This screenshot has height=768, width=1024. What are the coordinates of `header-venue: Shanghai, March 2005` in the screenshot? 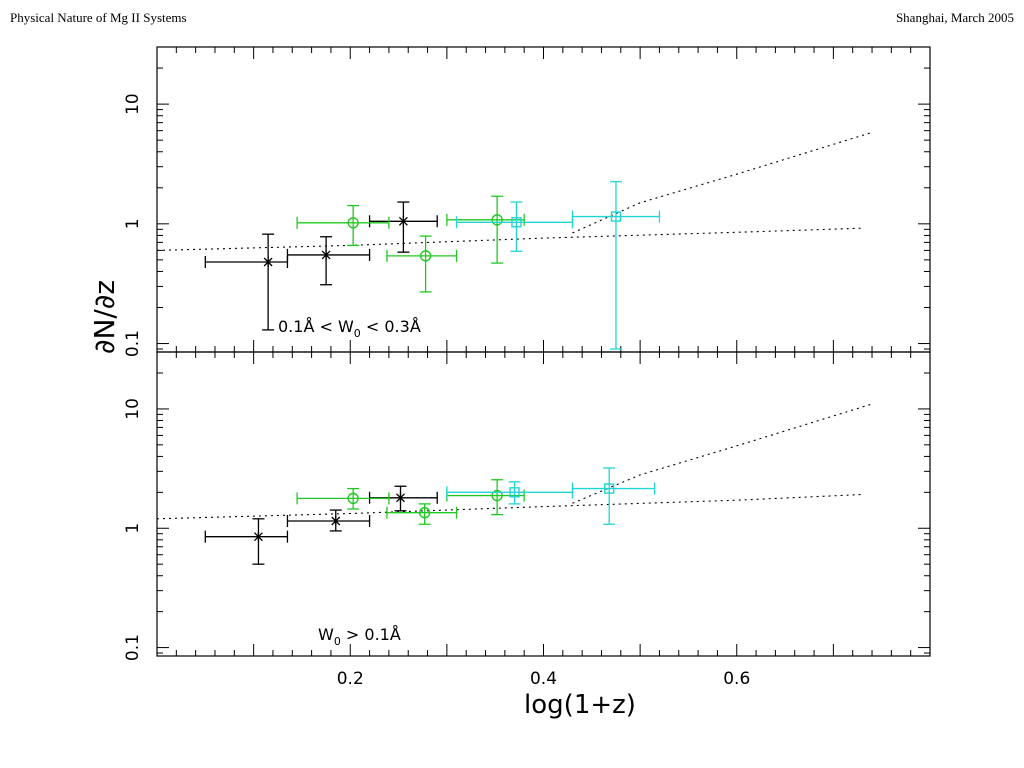 It's located at (954, 17).